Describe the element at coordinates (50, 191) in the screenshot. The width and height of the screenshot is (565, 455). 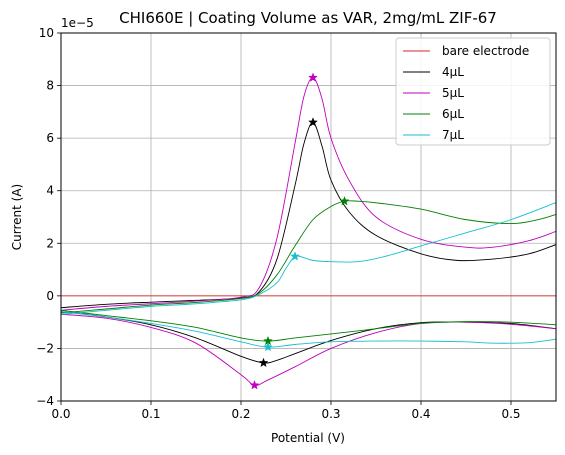
I see `y-tick-label: 4` at that location.